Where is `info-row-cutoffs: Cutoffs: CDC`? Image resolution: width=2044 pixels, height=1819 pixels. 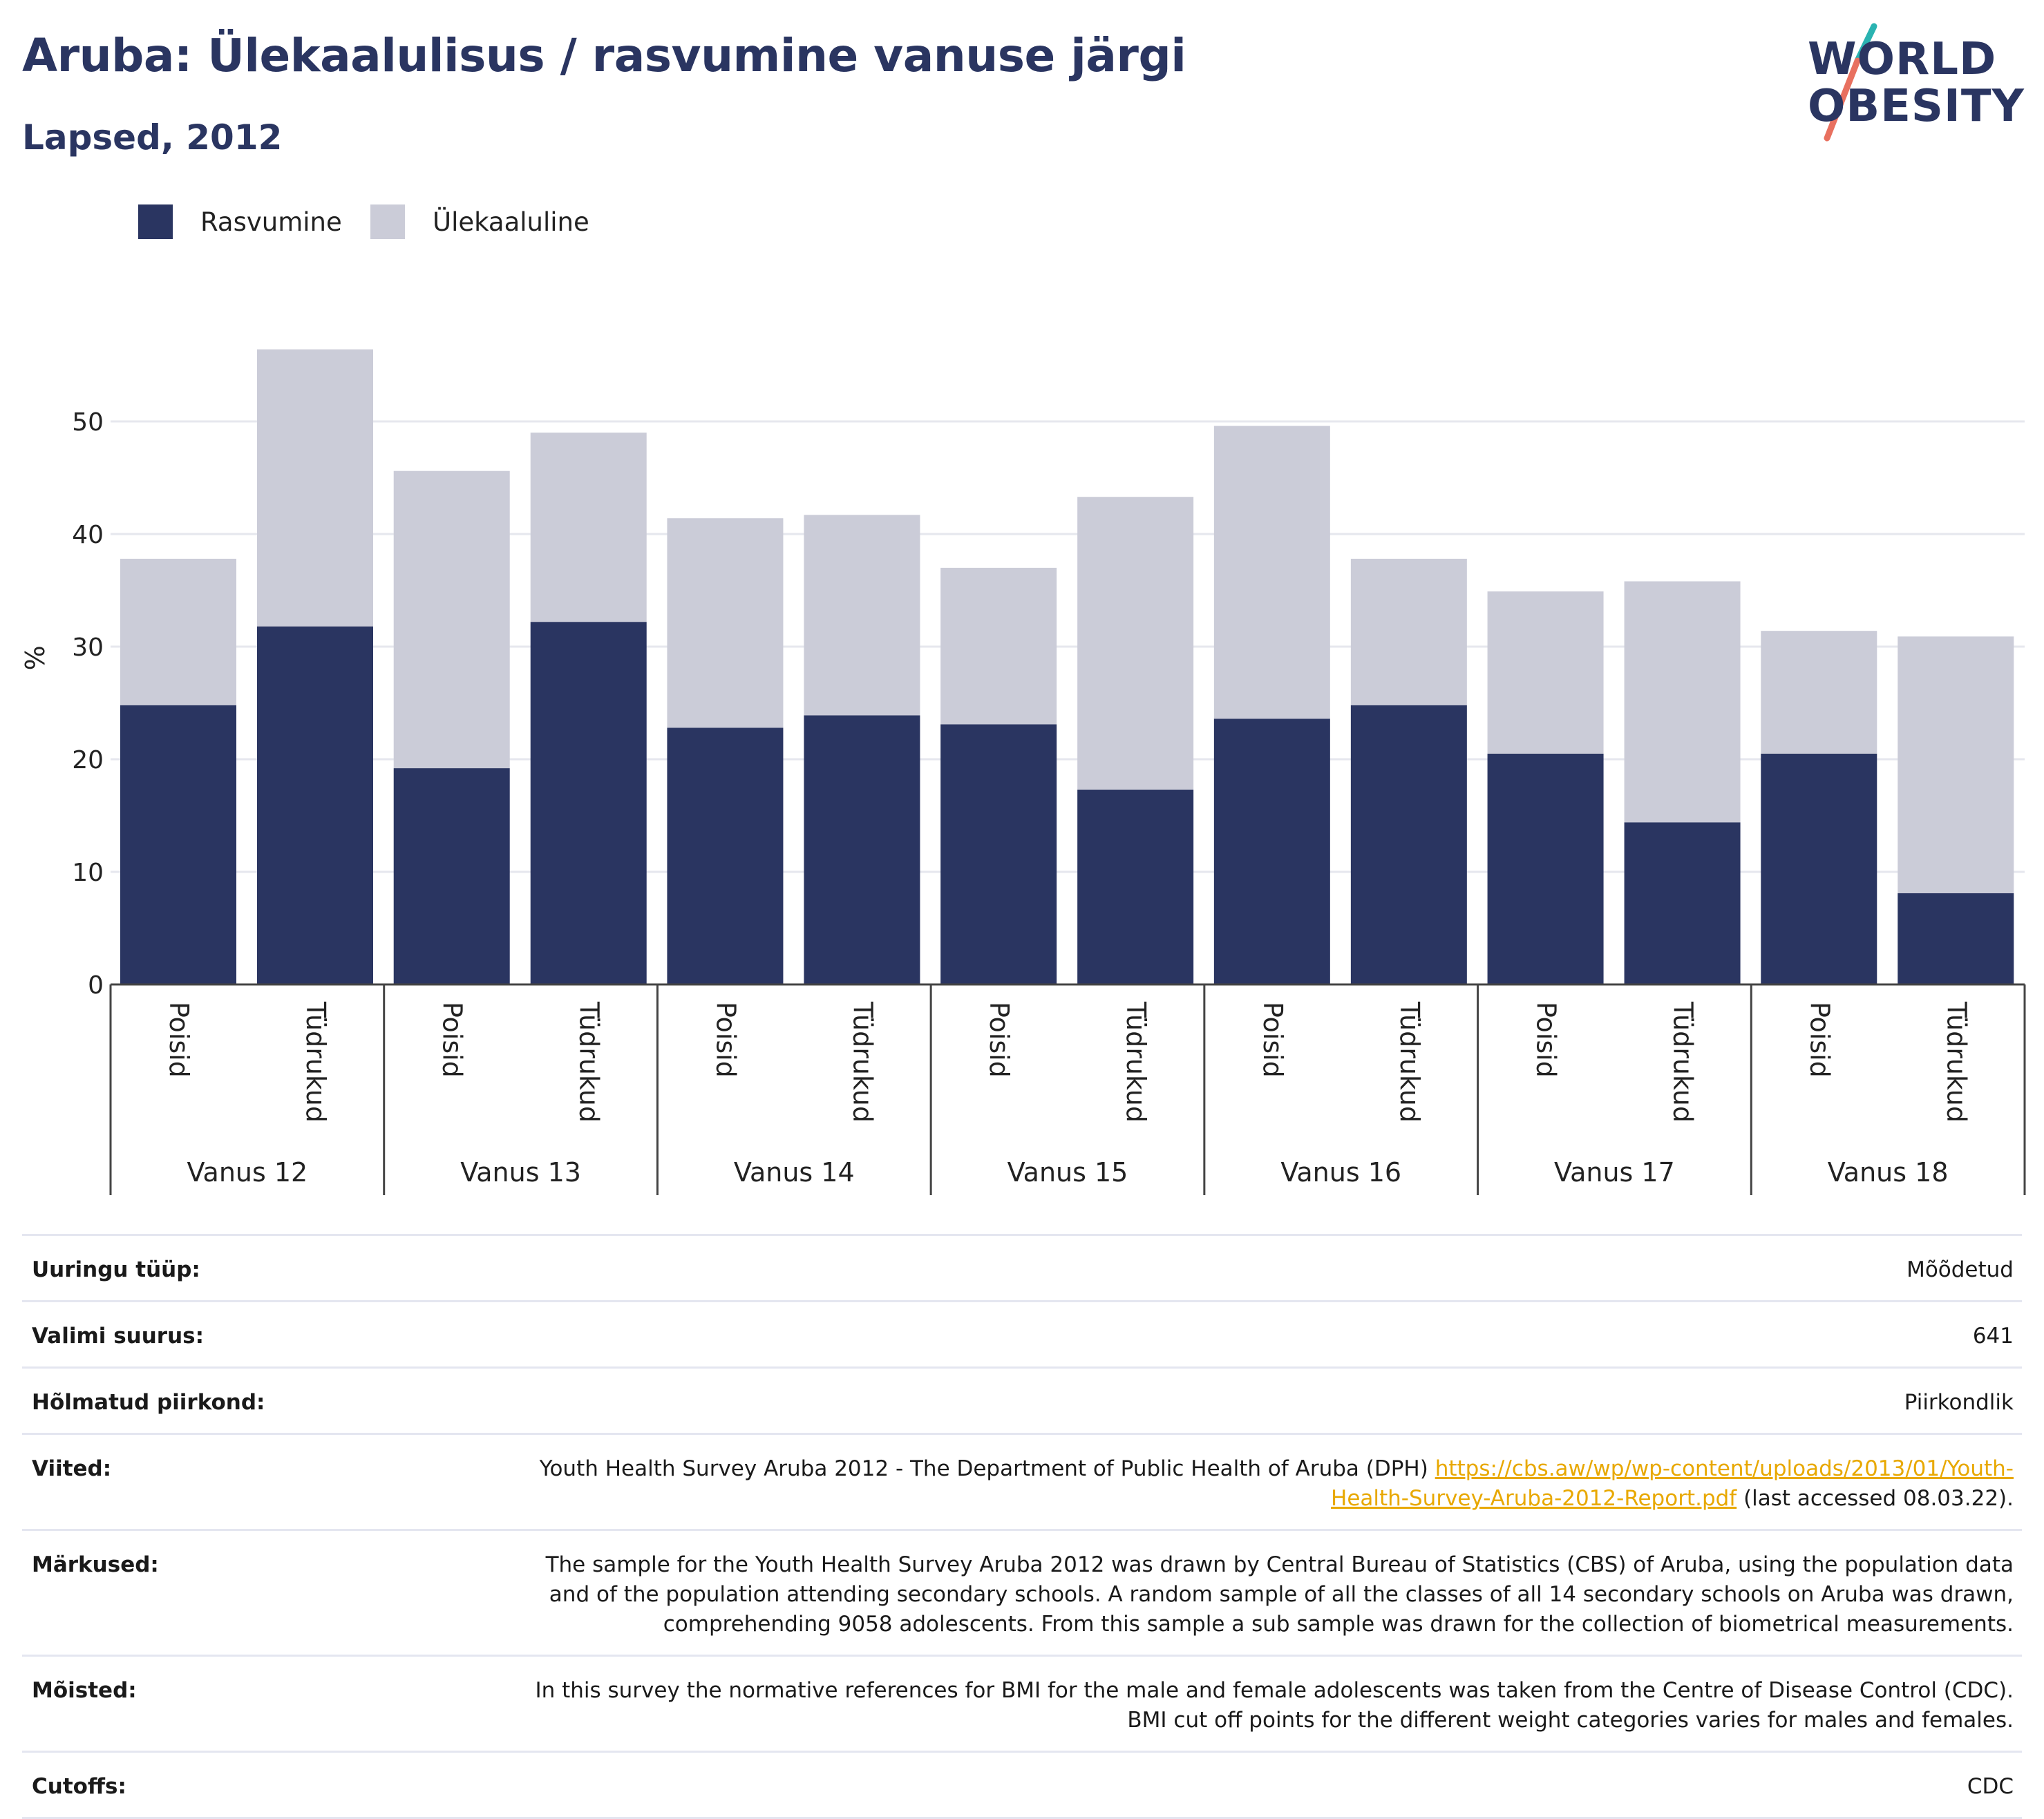 info-row-cutoffs: Cutoffs: CDC is located at coordinates (1022, 1785).